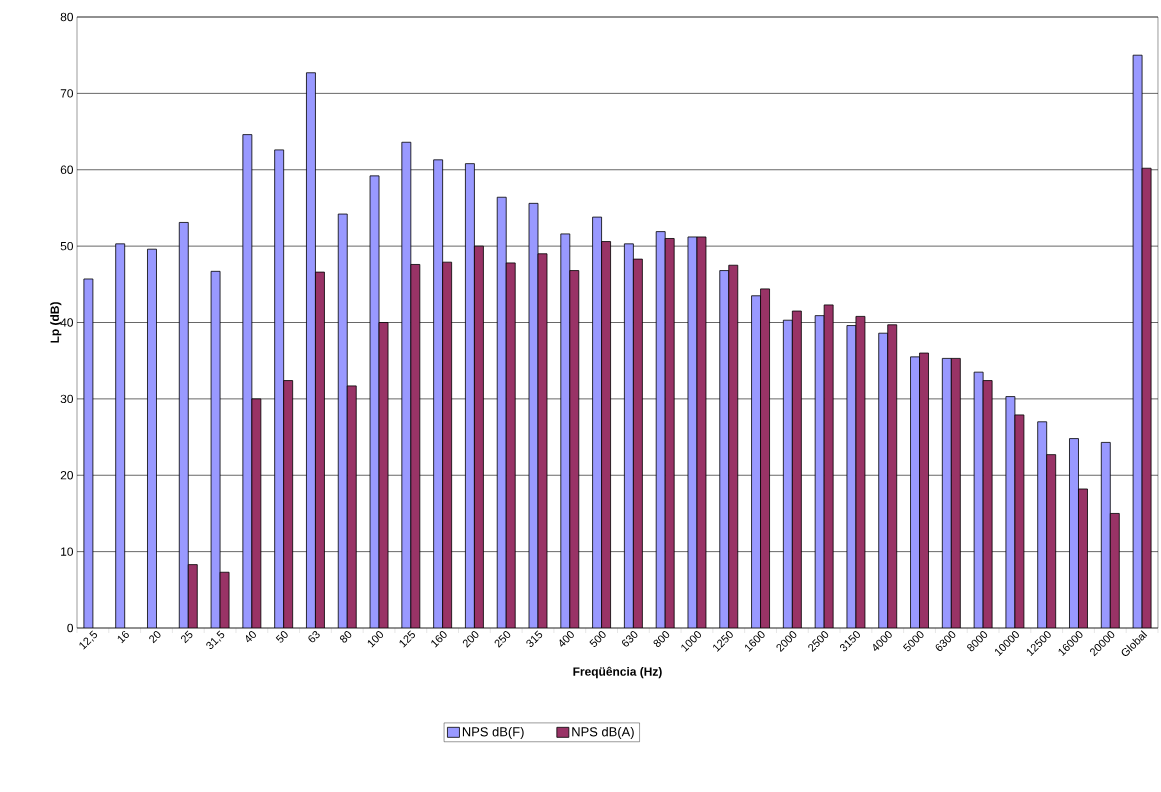 The height and width of the screenshot is (792, 1161). I want to click on x-tick-label: 800, so click(661, 639).